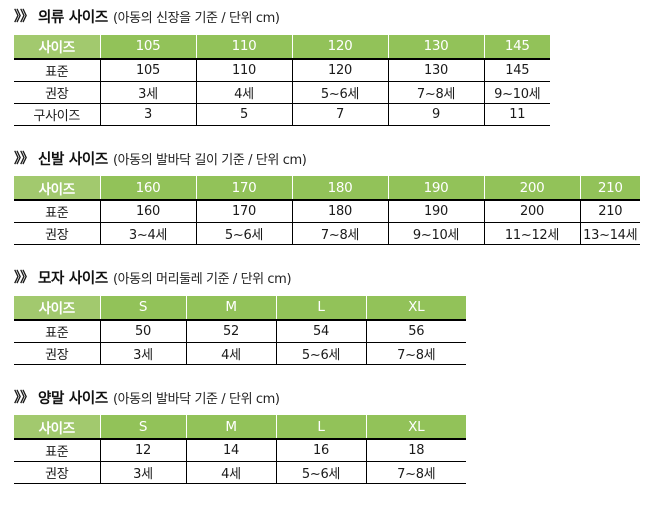 The image size is (658, 511). What do you see at coordinates (517, 70) in the screenshot?
I see `row-value-cell: 145` at bounding box center [517, 70].